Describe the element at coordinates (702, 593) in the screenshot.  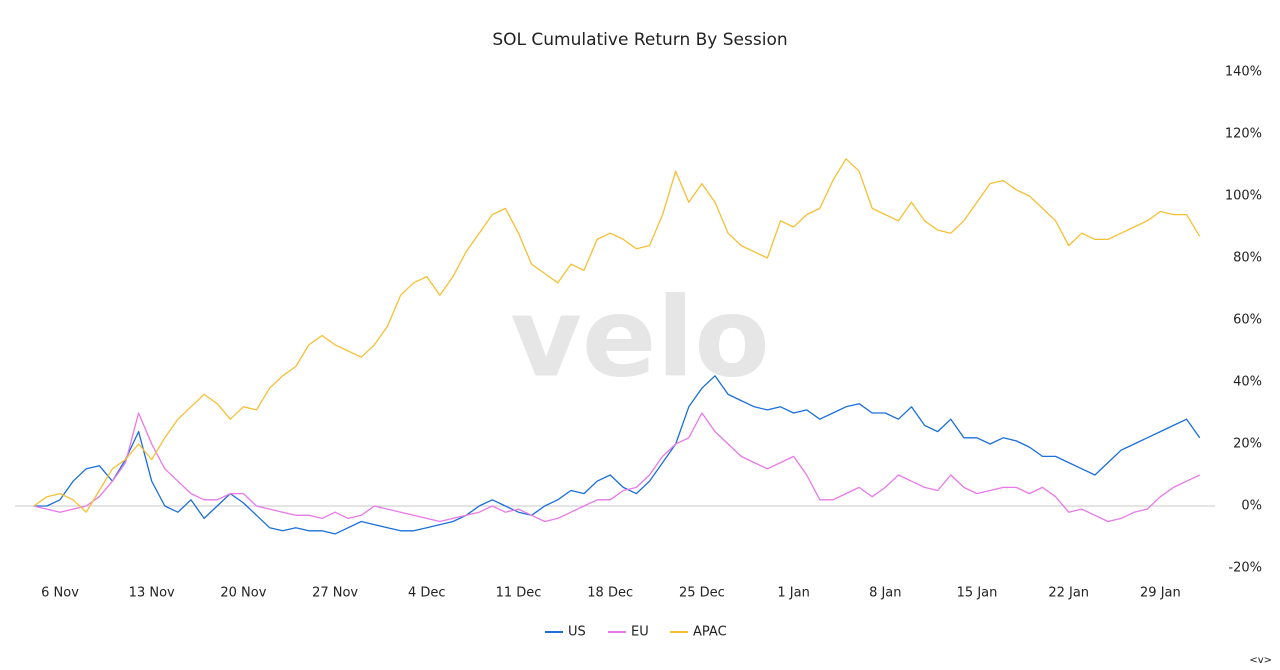
I see `x-tick-label: 25 Dec` at that location.